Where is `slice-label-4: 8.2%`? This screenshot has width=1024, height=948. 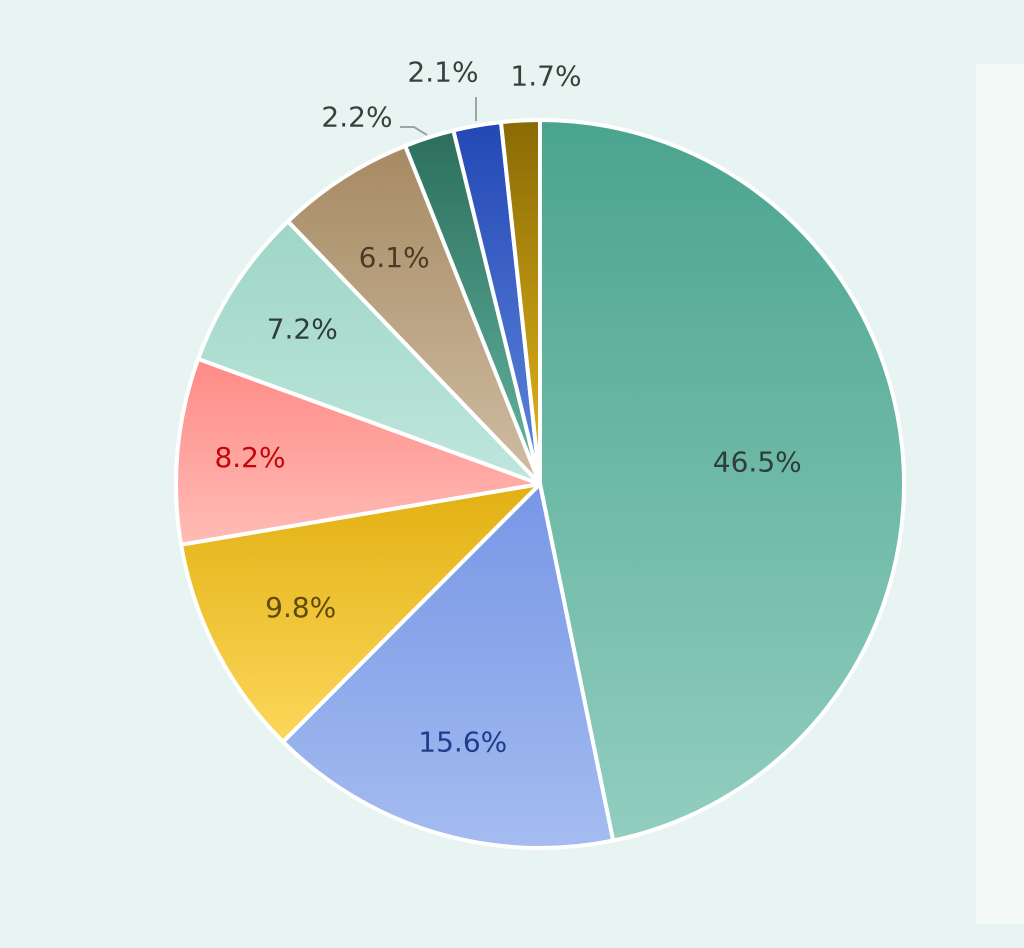 slice-label-4: 8.2% is located at coordinates (249, 457).